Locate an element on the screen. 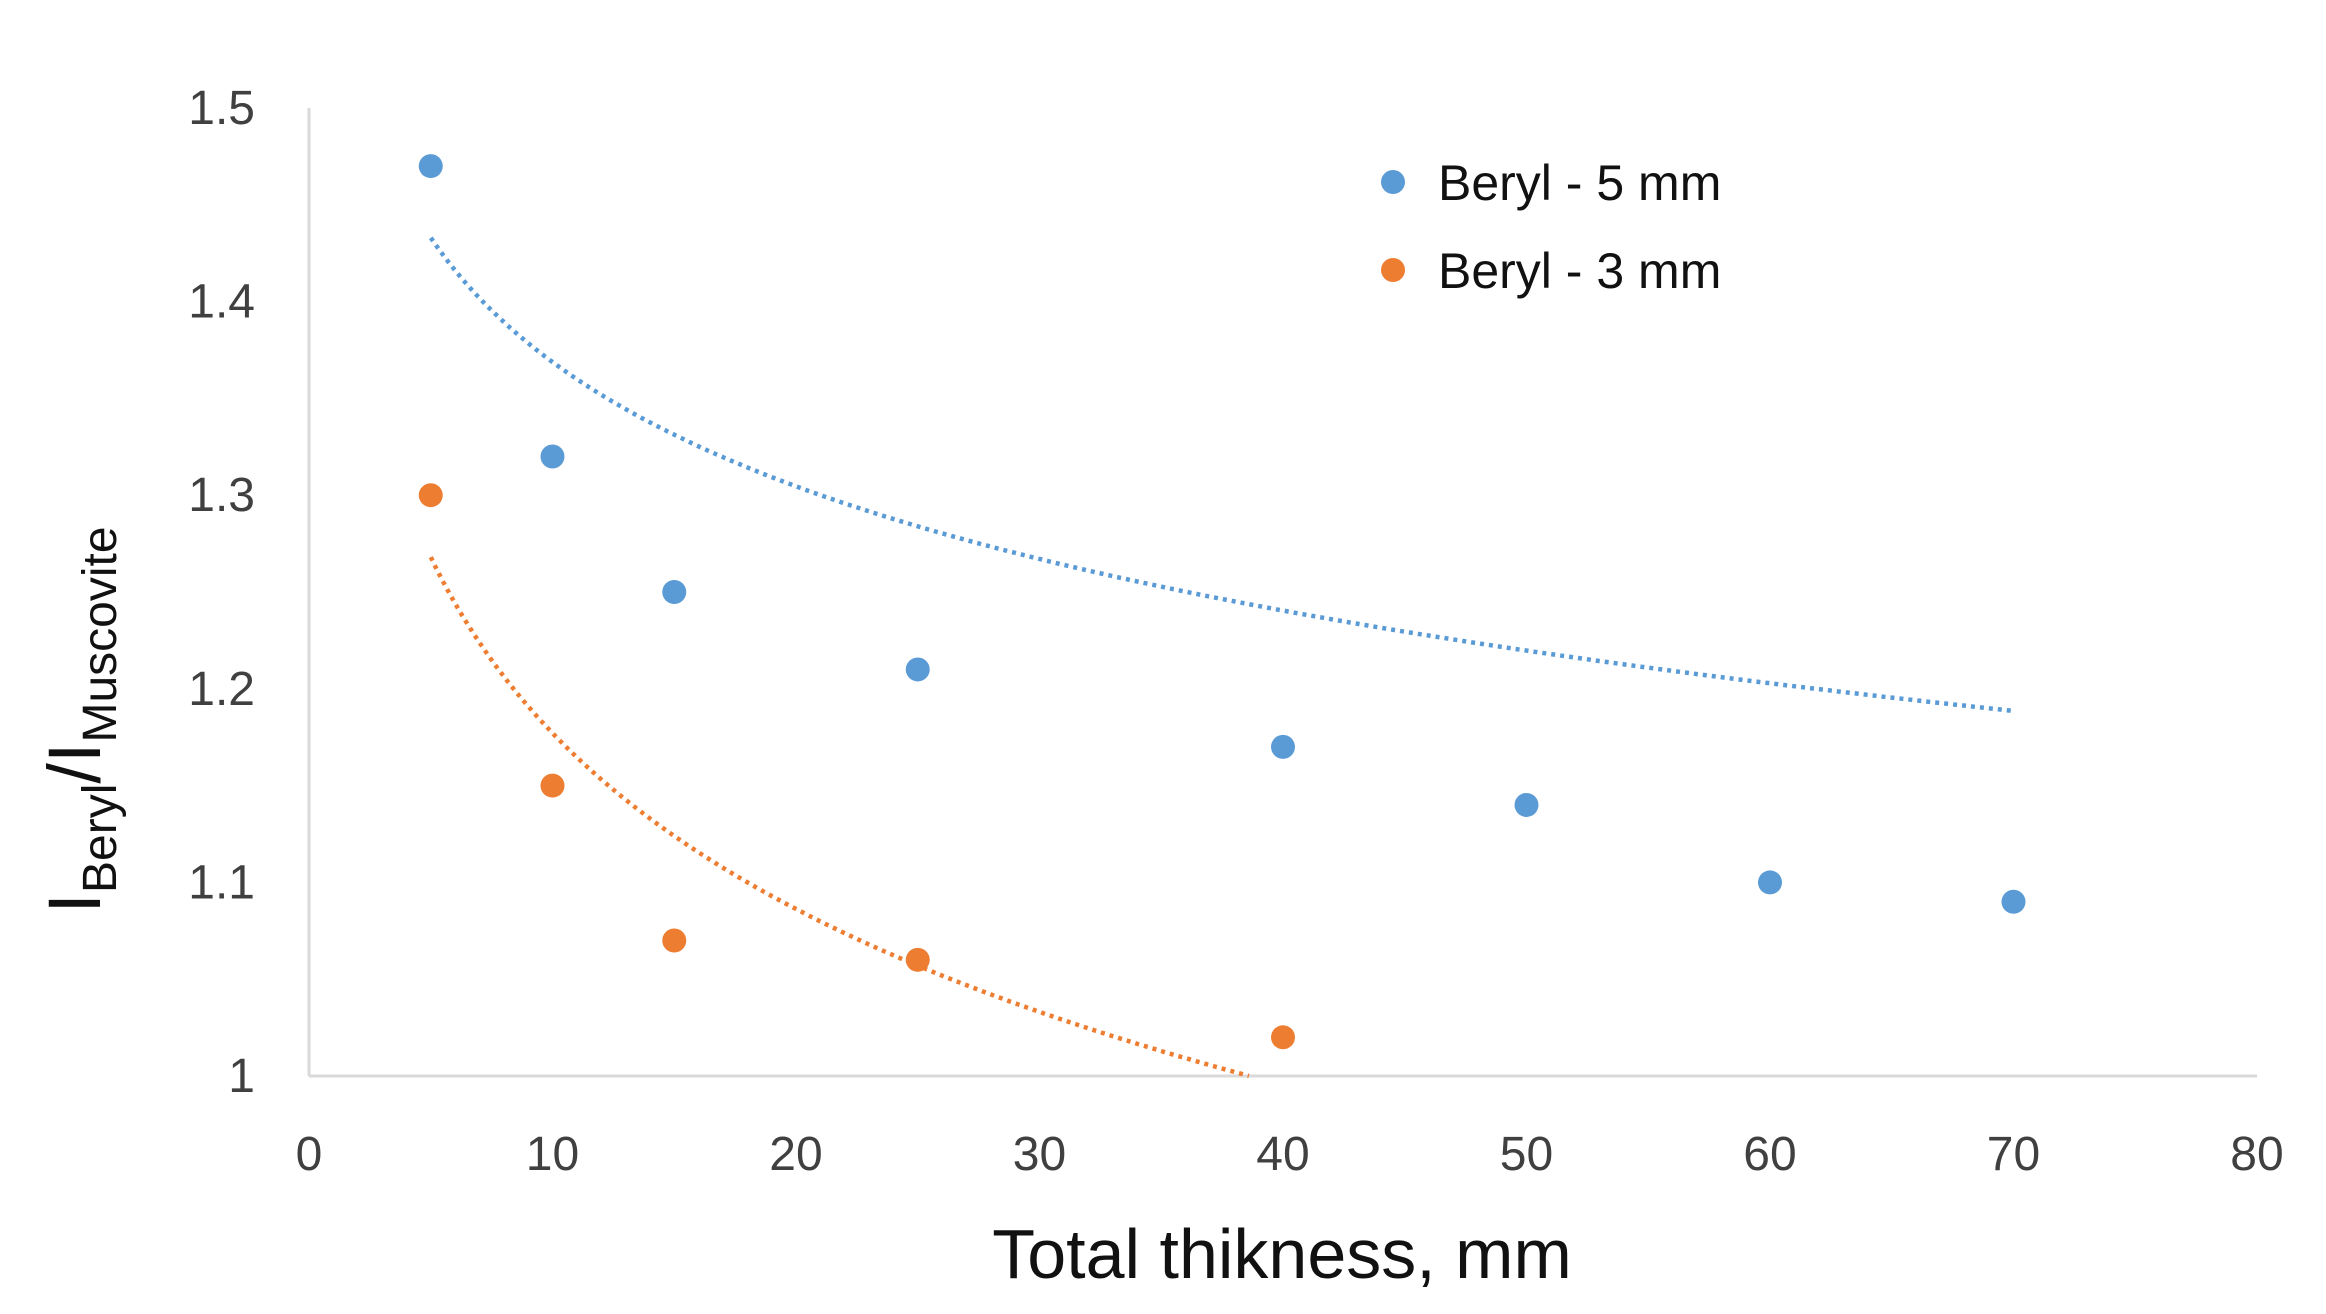  x-tick-label: 10 is located at coordinates (552, 1154).